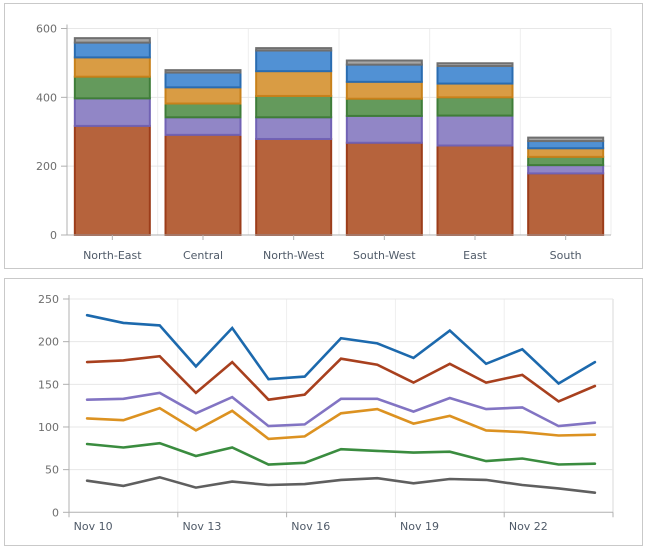  What do you see at coordinates (419, 526) in the screenshot?
I see `x-axis-date-label: Nov 19` at bounding box center [419, 526].